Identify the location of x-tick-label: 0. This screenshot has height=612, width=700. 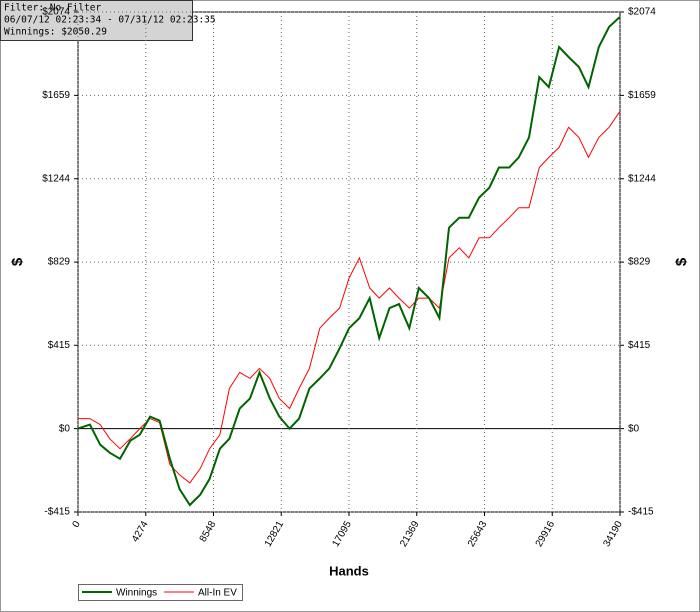
(77, 524).